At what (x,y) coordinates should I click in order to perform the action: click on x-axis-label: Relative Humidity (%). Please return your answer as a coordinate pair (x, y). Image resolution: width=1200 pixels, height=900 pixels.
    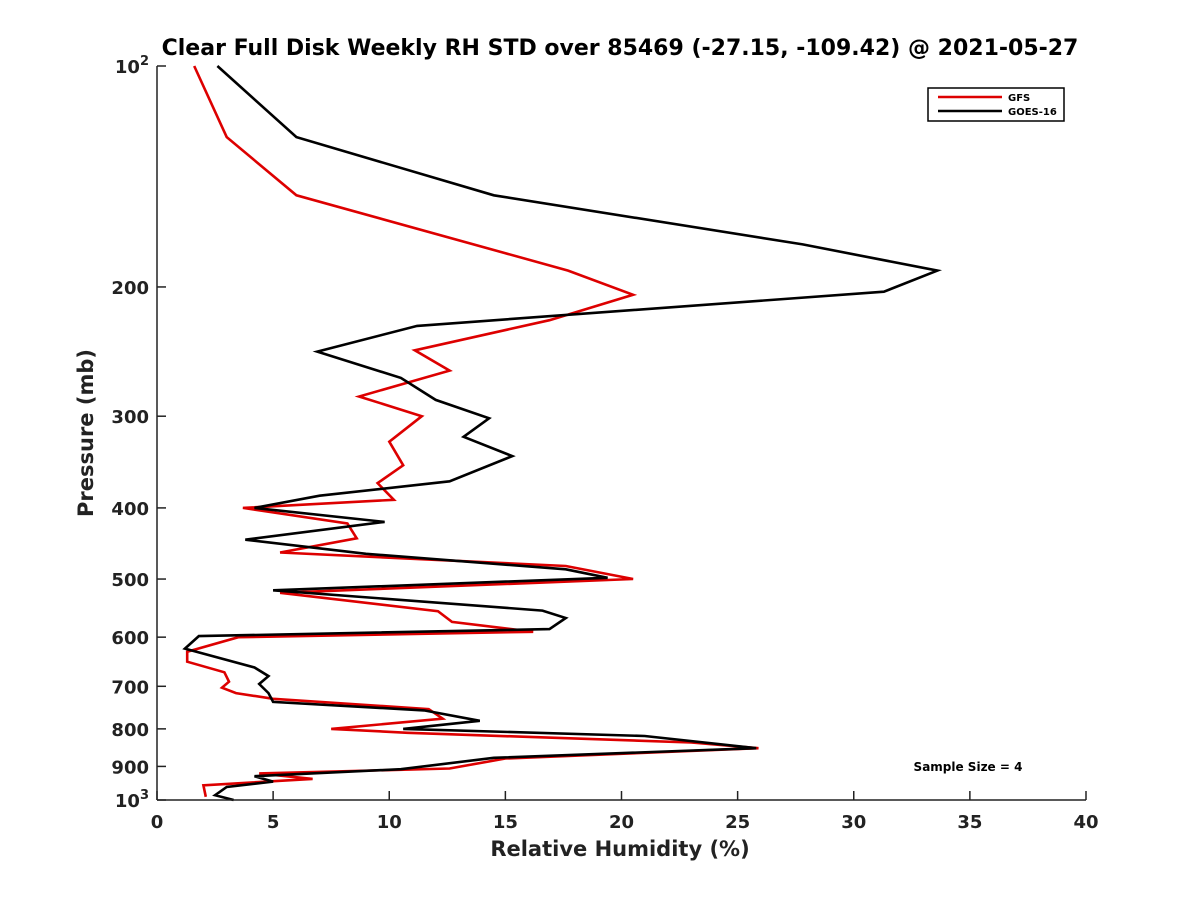
    Looking at the image, I should click on (619, 849).